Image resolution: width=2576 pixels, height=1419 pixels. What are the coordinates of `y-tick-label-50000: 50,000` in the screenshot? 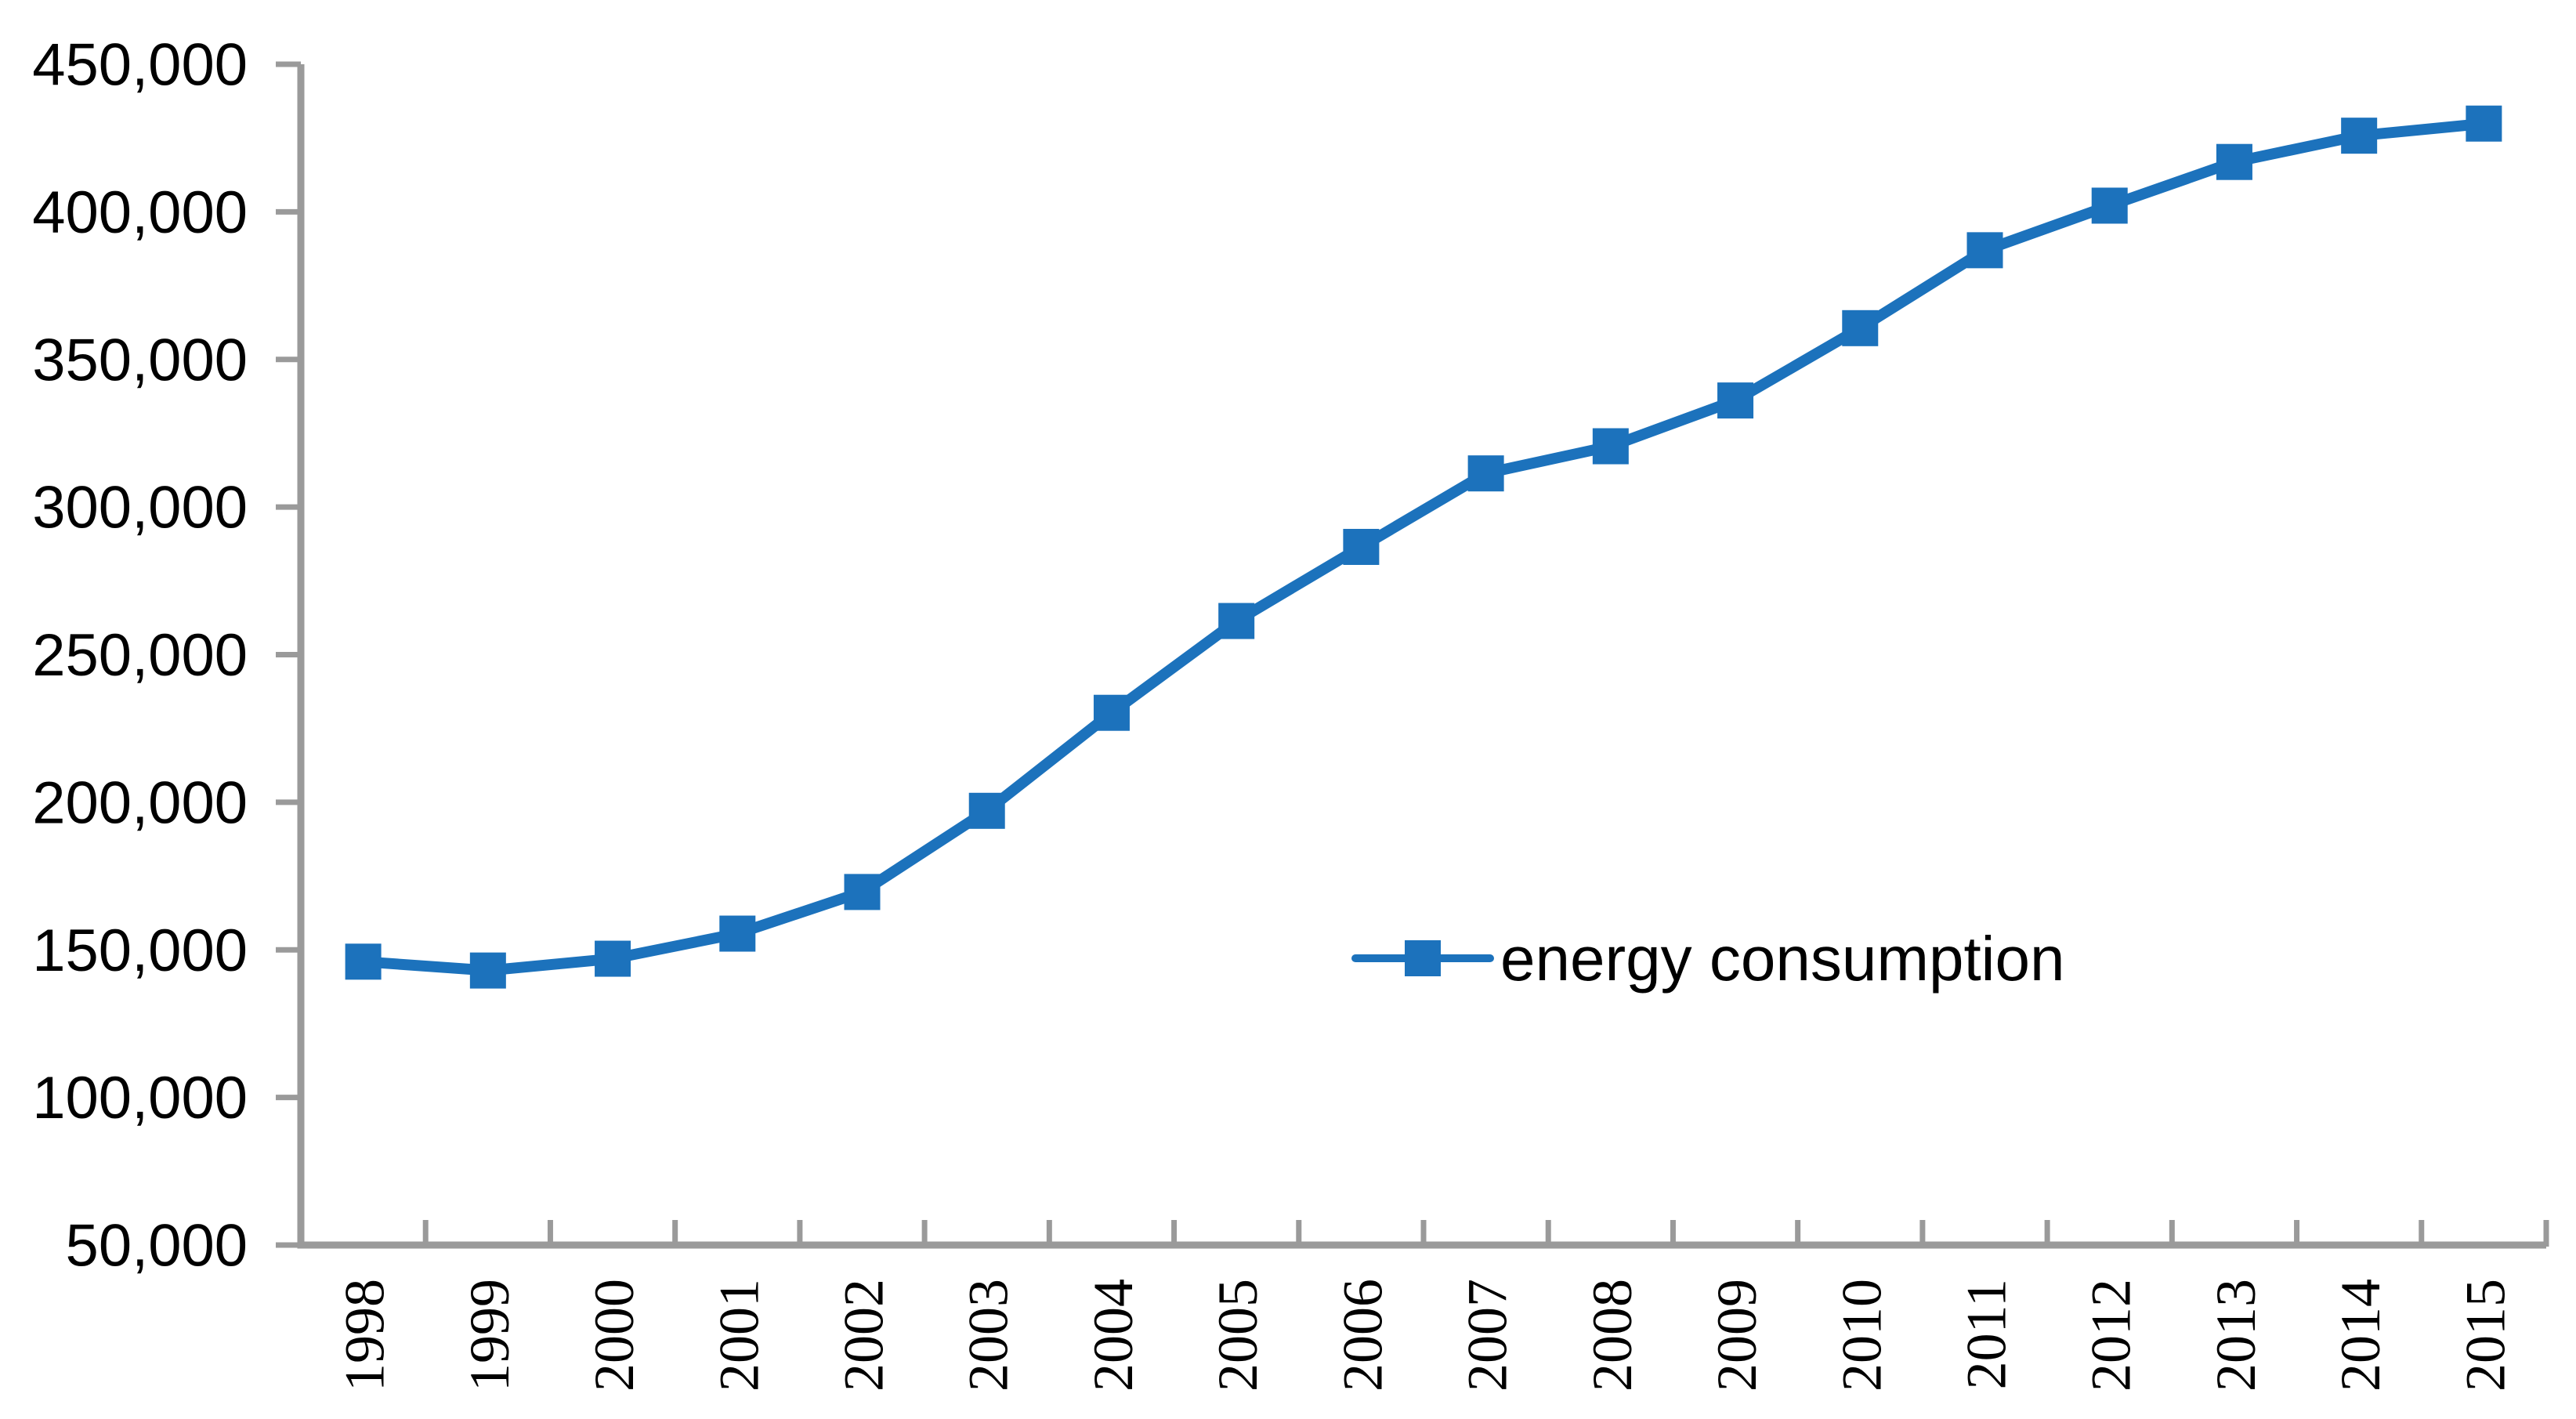 It's located at (157, 1246).